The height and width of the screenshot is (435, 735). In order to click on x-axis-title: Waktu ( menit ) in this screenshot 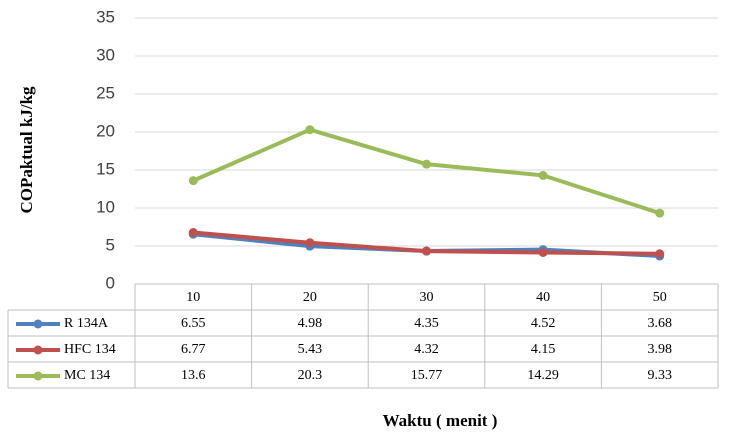, I will do `click(440, 420)`.